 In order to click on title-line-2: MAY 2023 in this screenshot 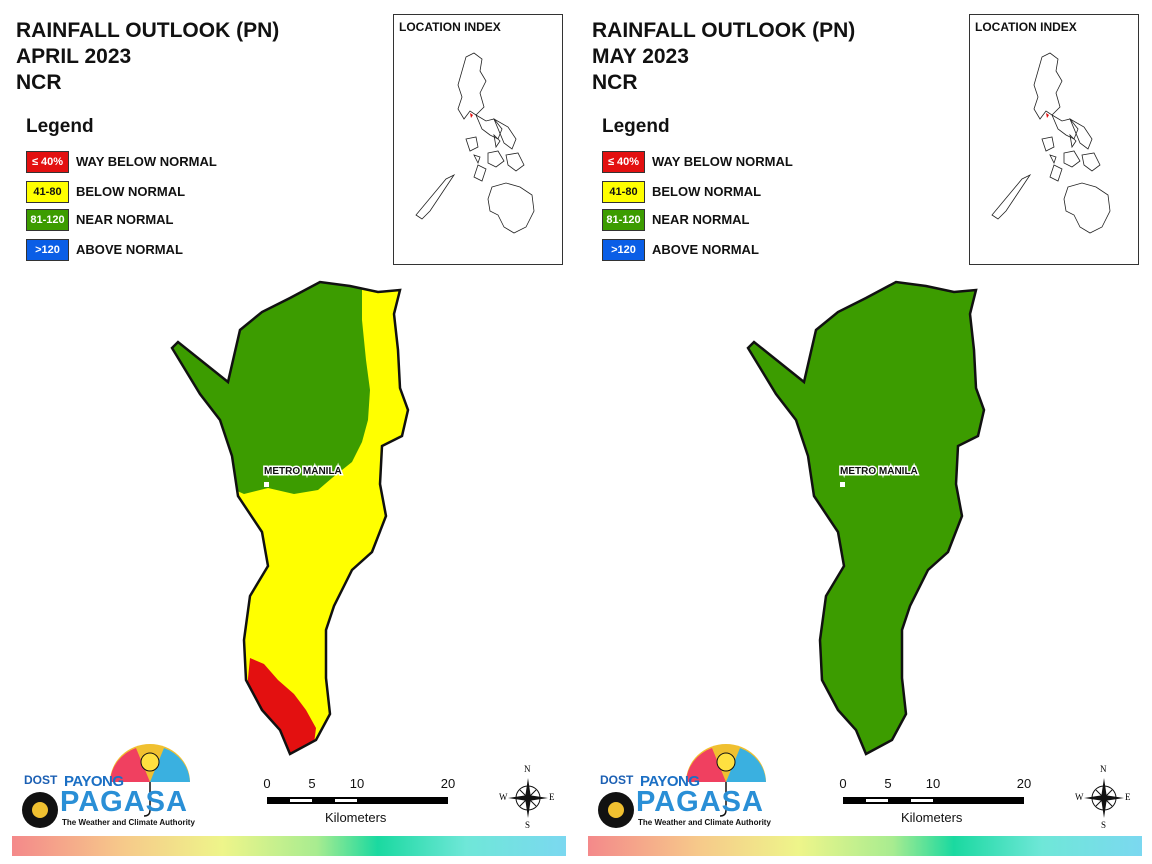, I will do `click(640, 56)`.